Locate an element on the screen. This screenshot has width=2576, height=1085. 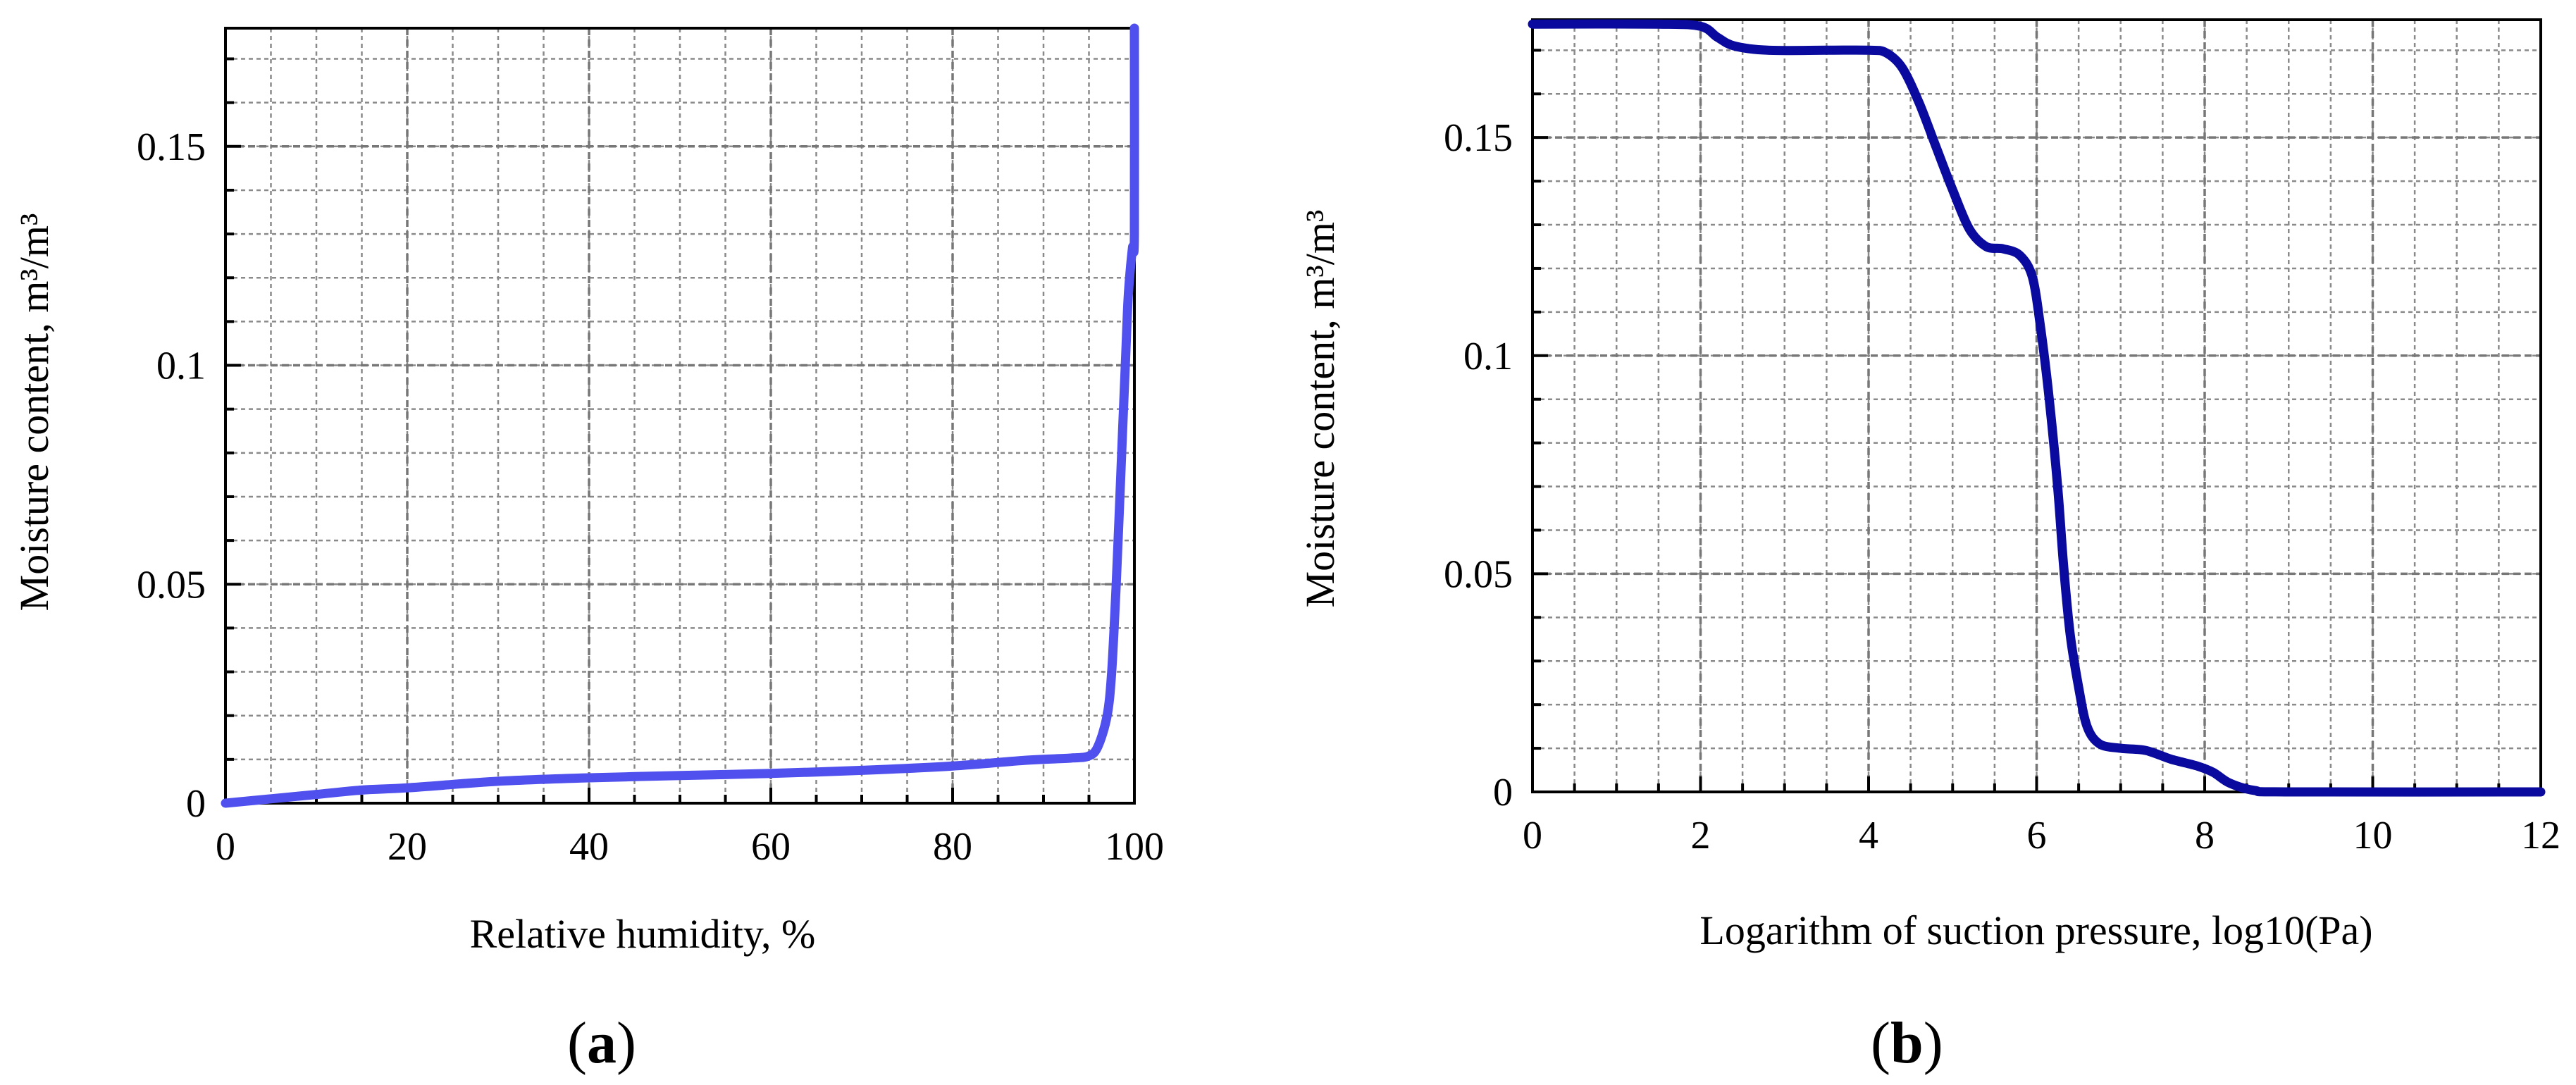
panel-b-label: b is located at coordinates (1907, 1043).